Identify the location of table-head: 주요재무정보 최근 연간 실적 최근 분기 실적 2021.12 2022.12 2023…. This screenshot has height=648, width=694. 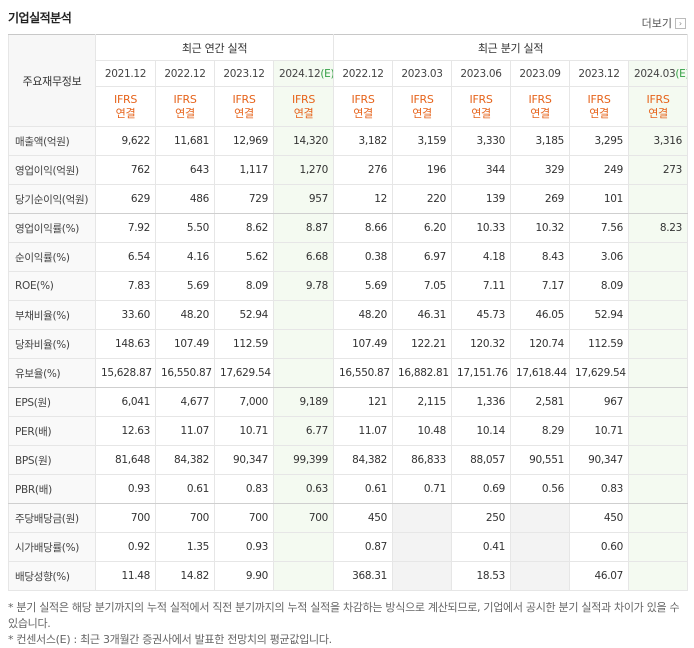
(348, 80).